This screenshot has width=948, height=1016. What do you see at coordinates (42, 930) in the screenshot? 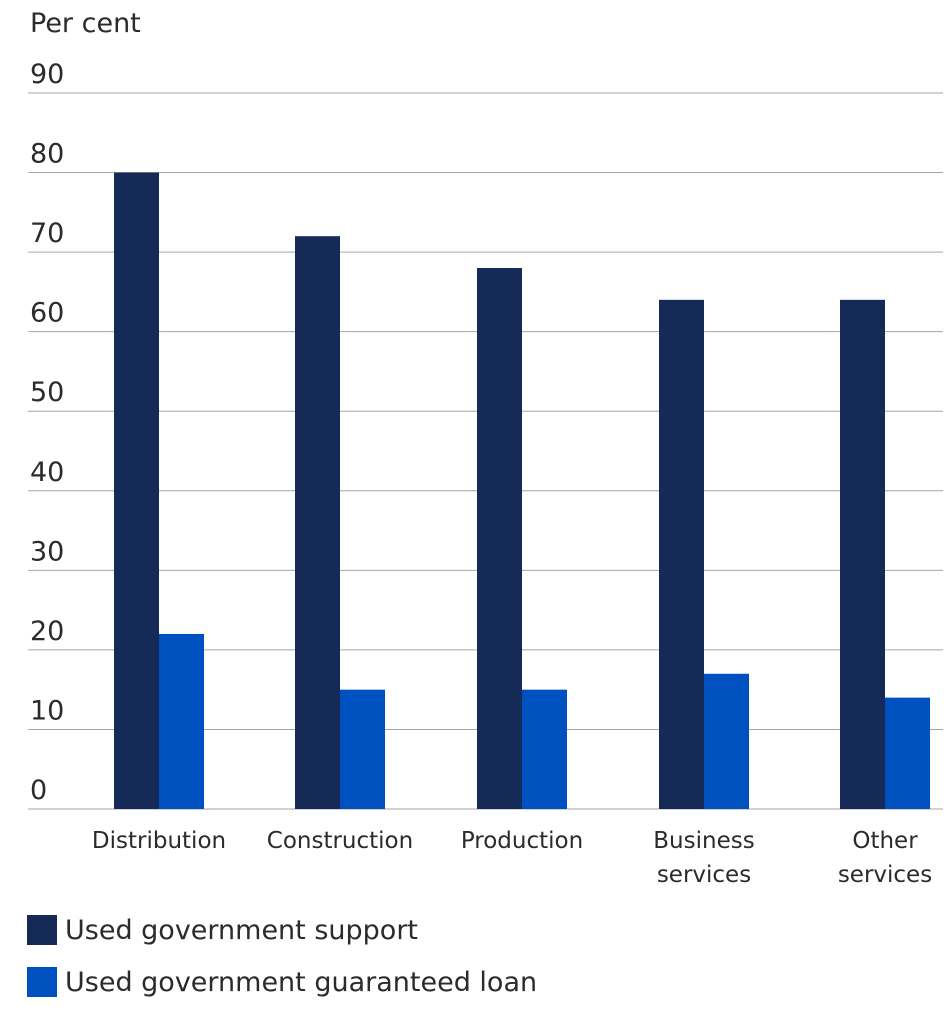
I see `legend-swatch-support` at bounding box center [42, 930].